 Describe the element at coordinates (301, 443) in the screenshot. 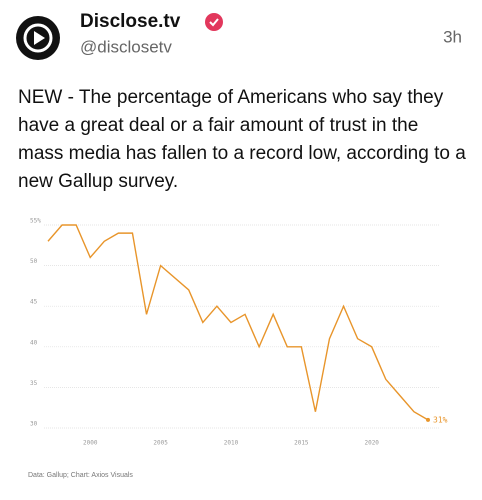

I see `x-tick-label: 2015` at that location.